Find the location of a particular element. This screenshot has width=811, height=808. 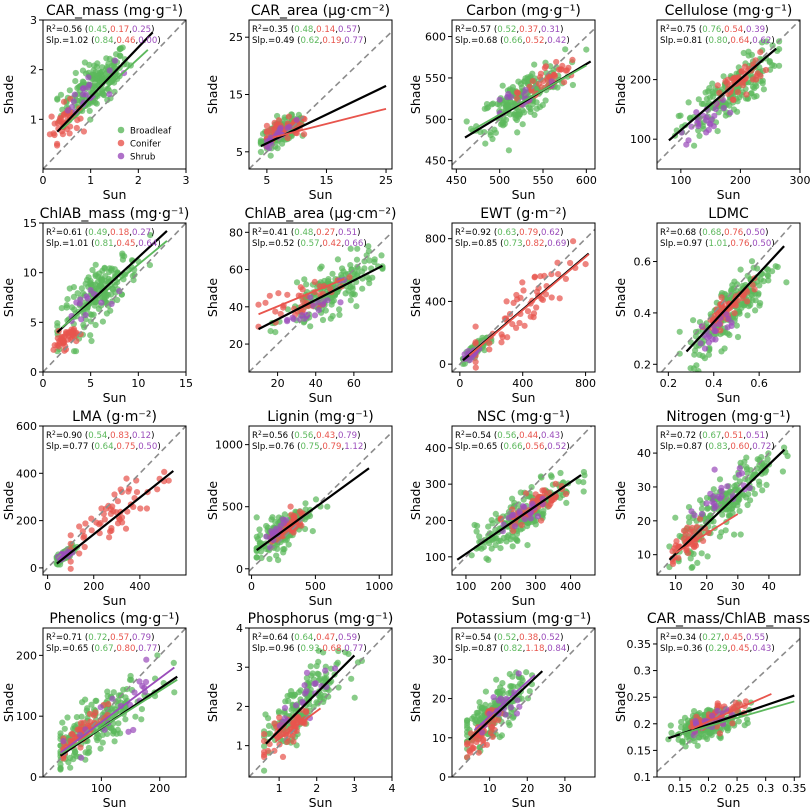

y-tick-label: 3 is located at coordinates (33, 20).